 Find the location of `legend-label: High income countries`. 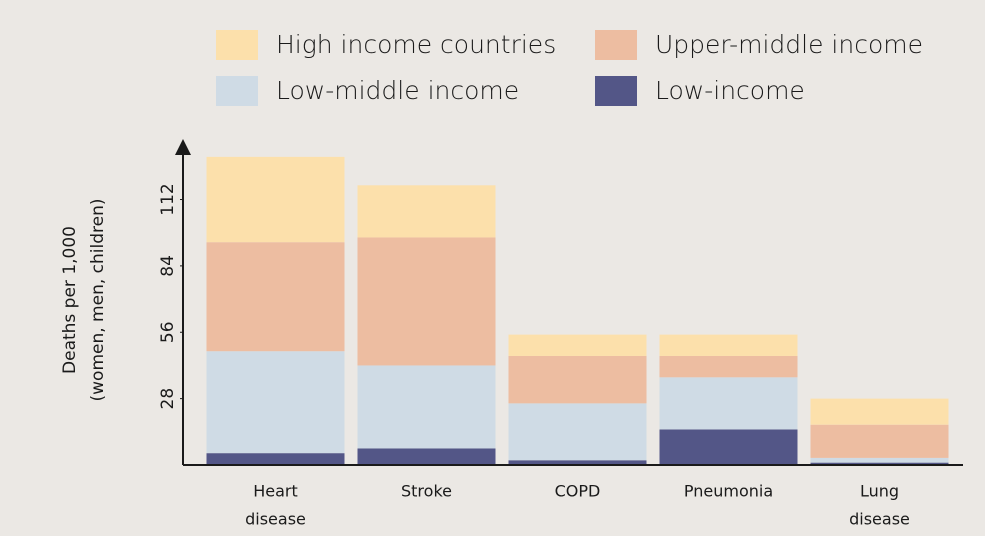

legend-label: High income countries is located at coordinates (416, 44).